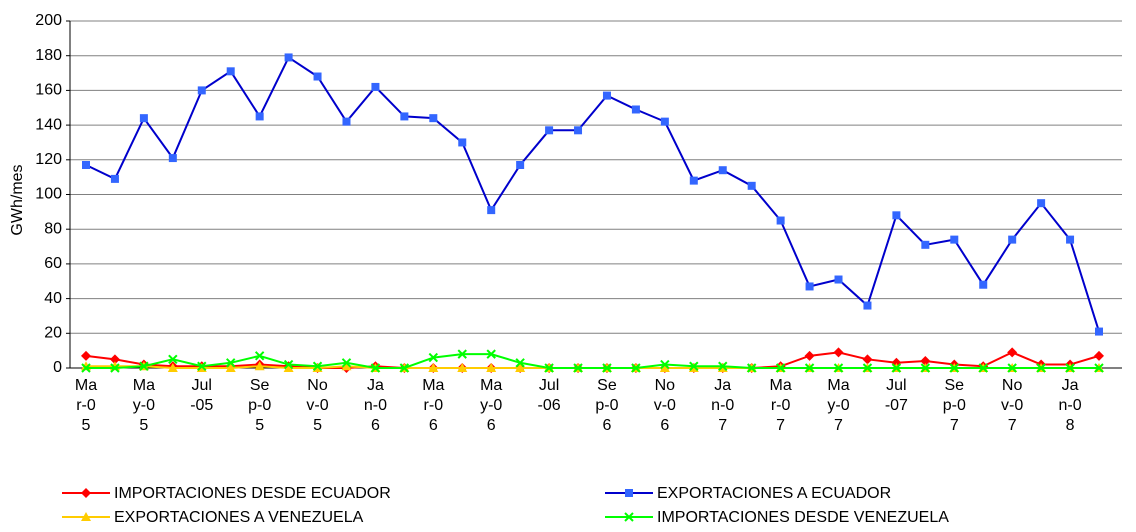 This screenshot has height=532, width=1136. I want to click on y-tick-label: 20, so click(53, 333).